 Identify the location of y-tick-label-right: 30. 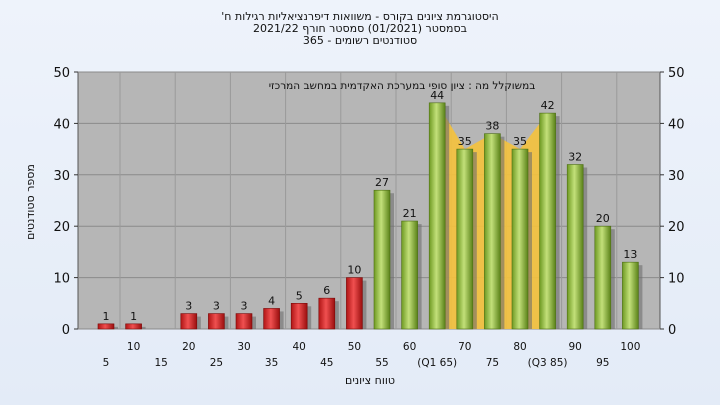
(676, 176).